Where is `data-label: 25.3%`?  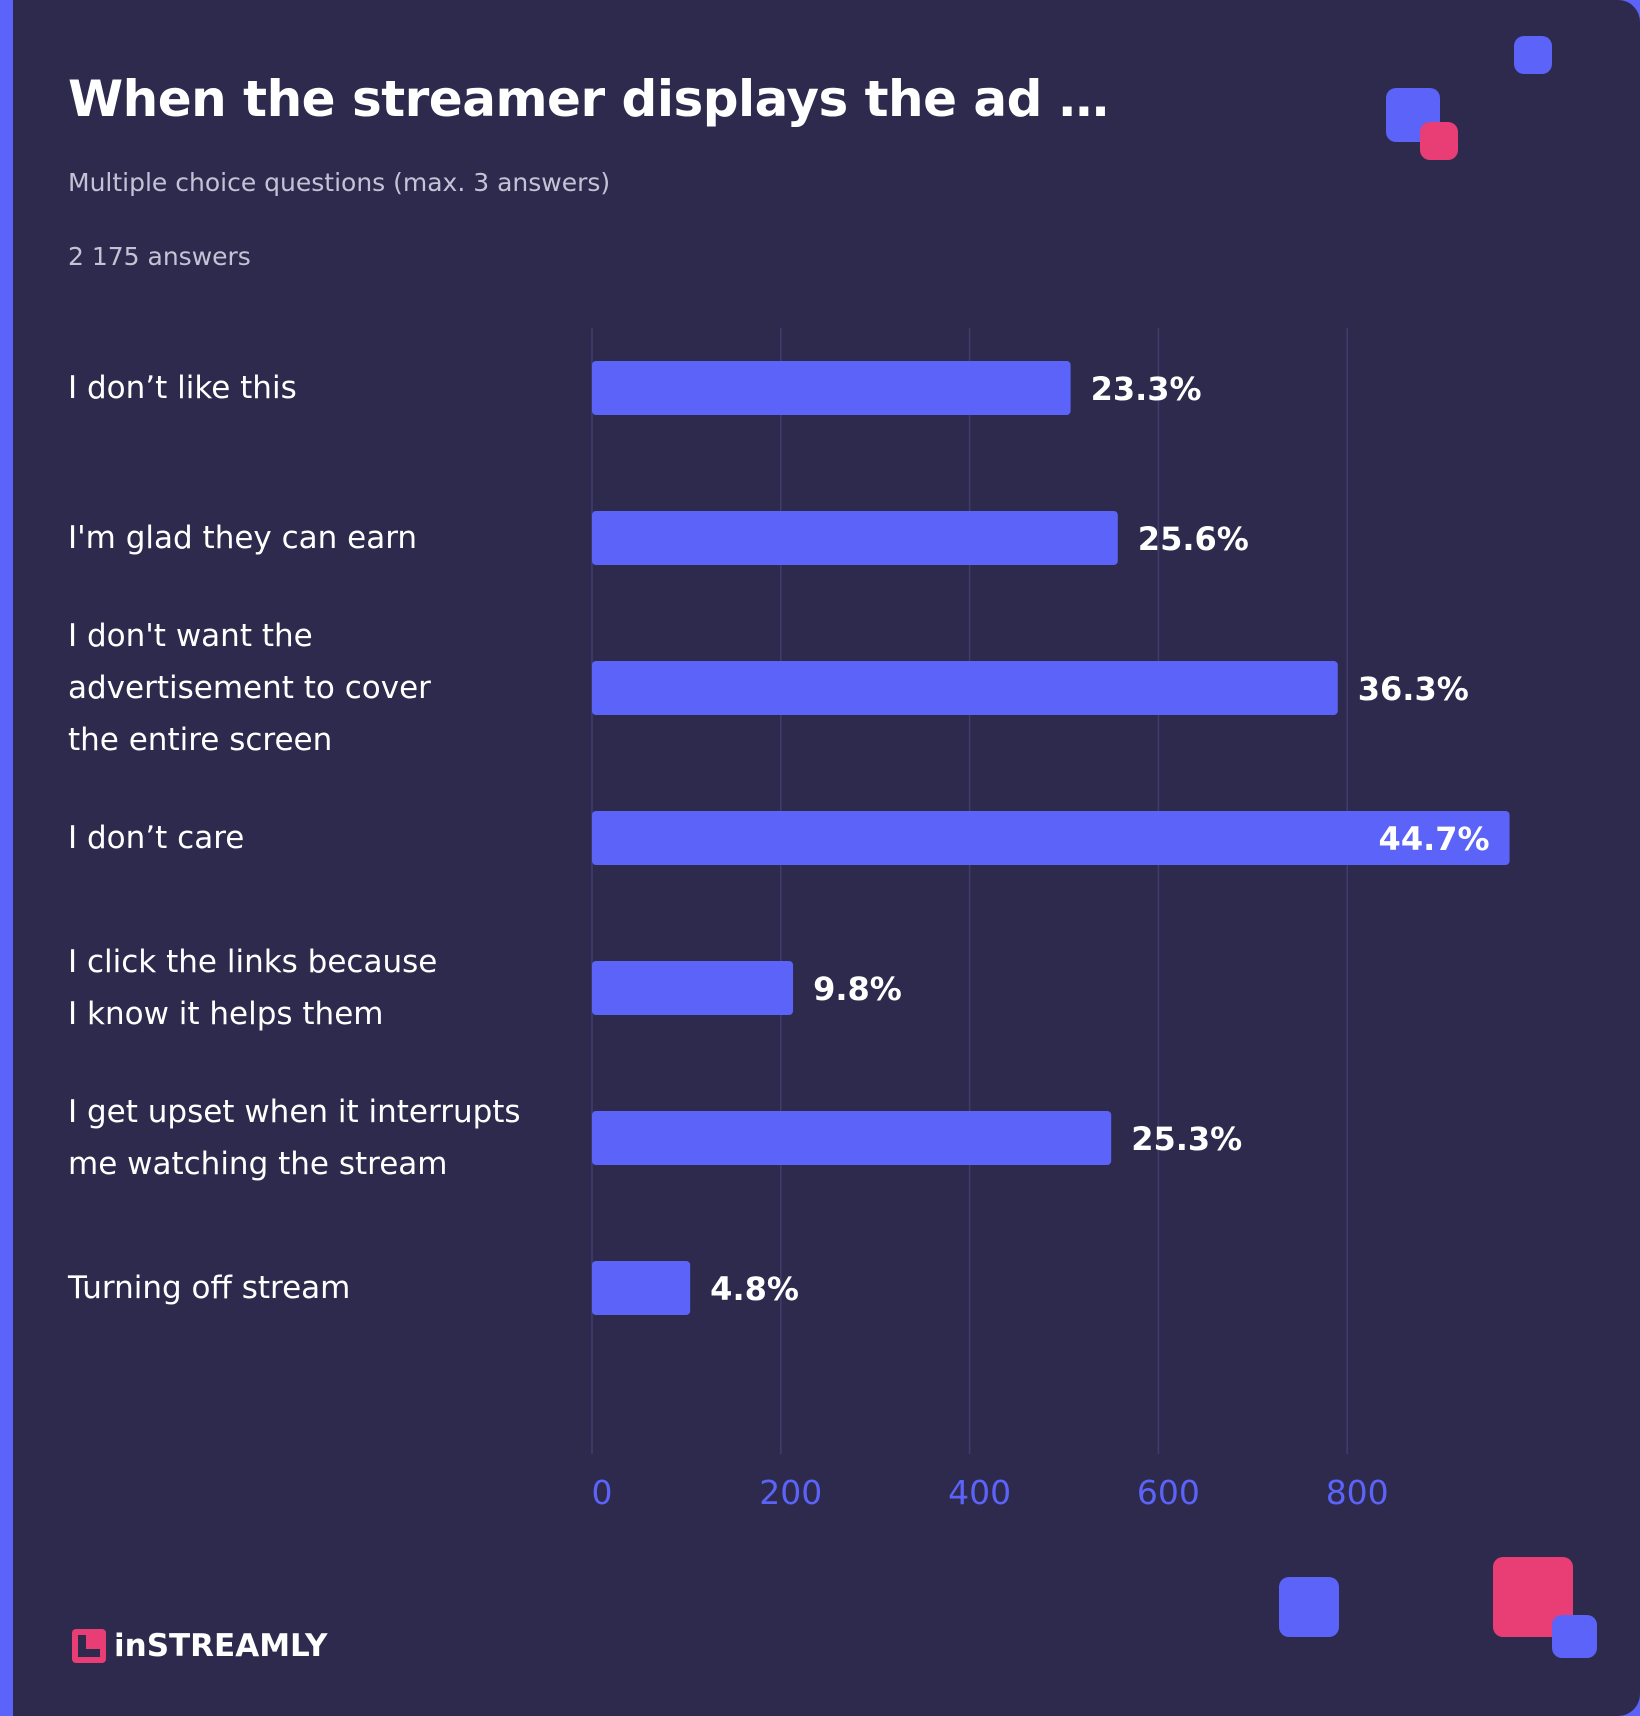 data-label: 25.3% is located at coordinates (1186, 1139).